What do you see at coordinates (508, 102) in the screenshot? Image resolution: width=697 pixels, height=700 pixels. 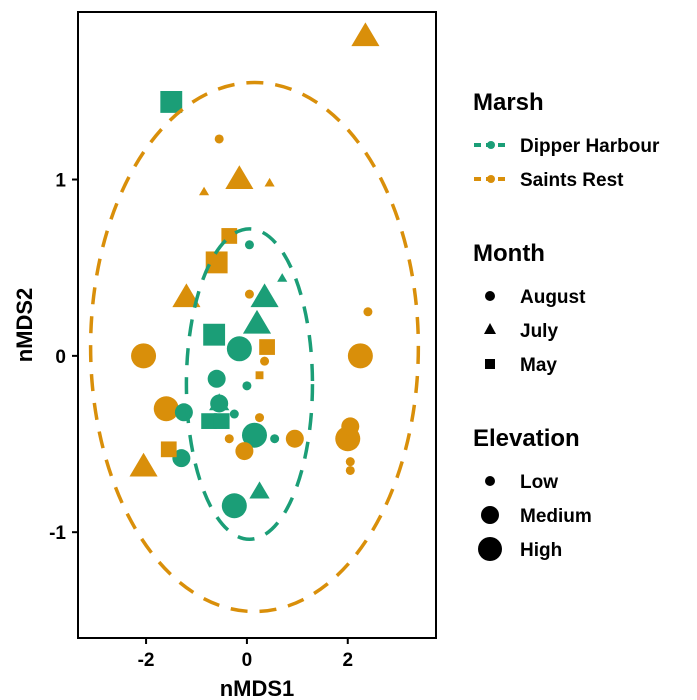 I see `legend-marsh-title: Marsh` at bounding box center [508, 102].